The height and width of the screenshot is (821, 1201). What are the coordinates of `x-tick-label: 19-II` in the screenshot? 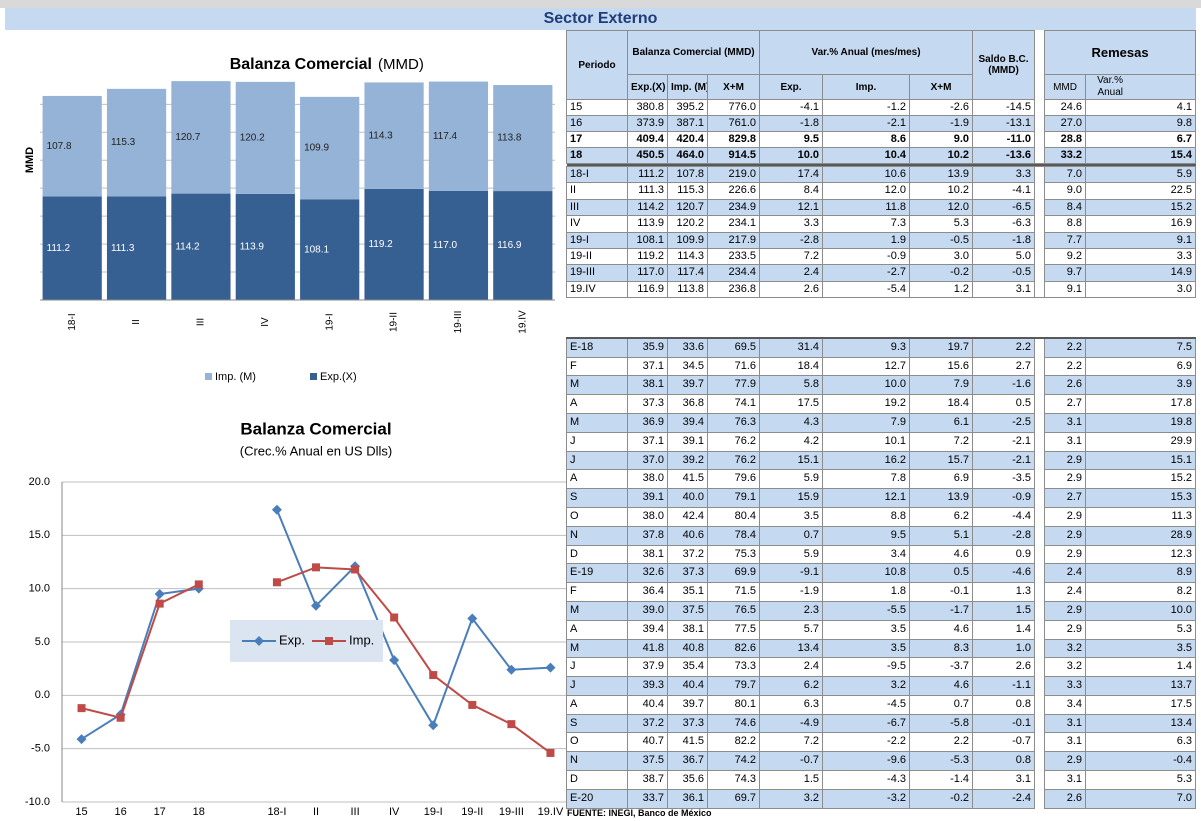 It's located at (394, 322).